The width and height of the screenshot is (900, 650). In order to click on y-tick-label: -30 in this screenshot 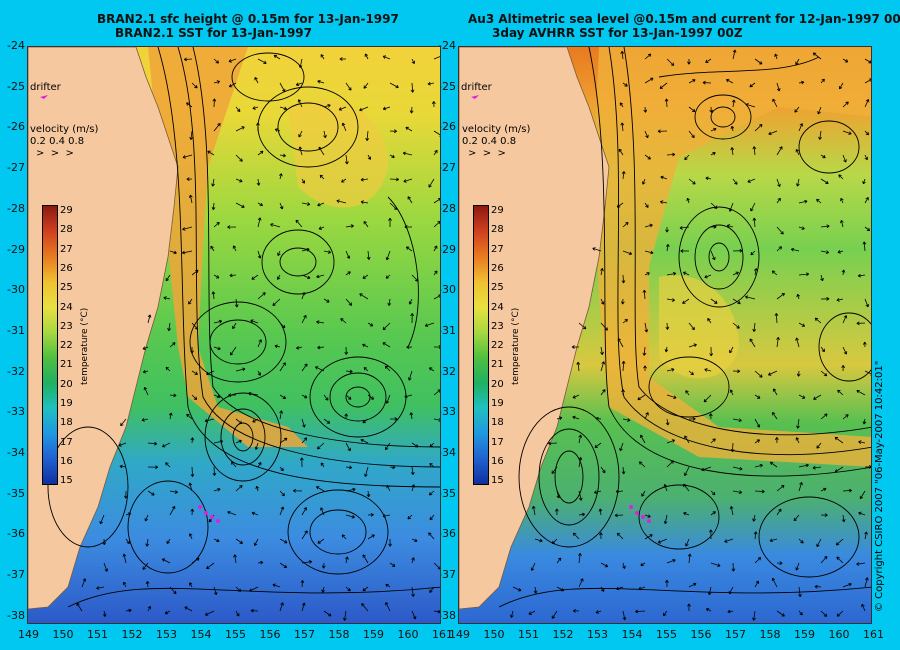, I will do `click(447, 290)`.